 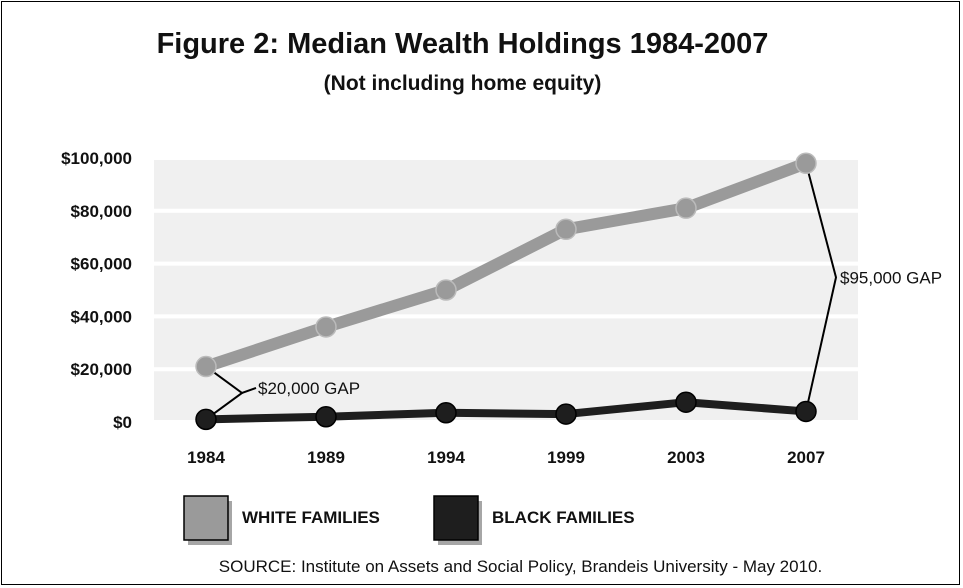 What do you see at coordinates (891, 277) in the screenshot?
I see `gap-label: $95,000 GAP` at bounding box center [891, 277].